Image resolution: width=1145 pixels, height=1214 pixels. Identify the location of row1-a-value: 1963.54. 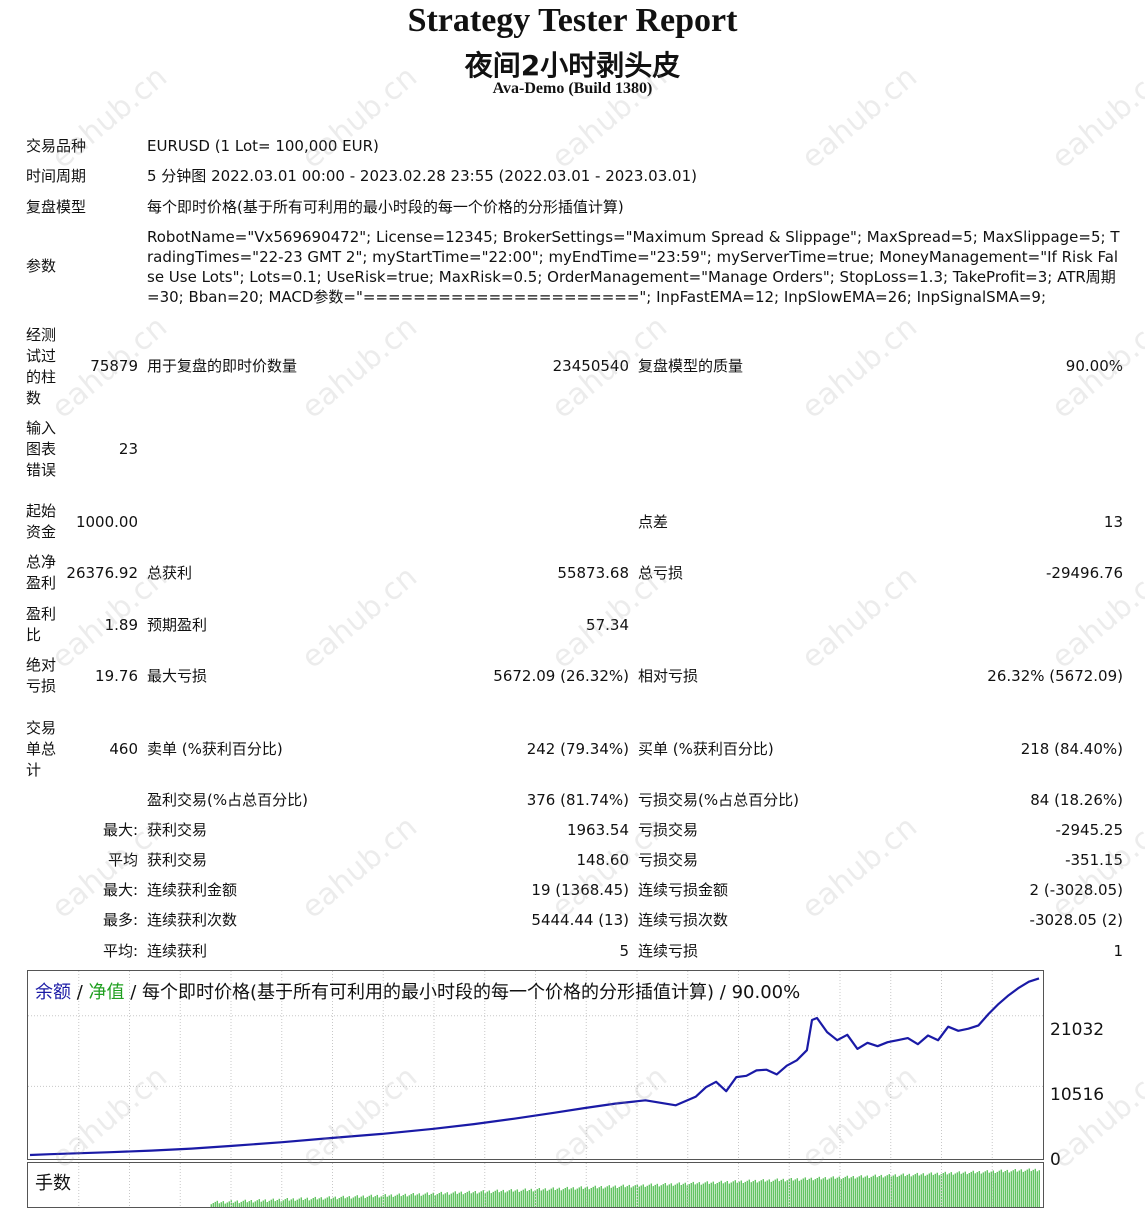
(597, 830).